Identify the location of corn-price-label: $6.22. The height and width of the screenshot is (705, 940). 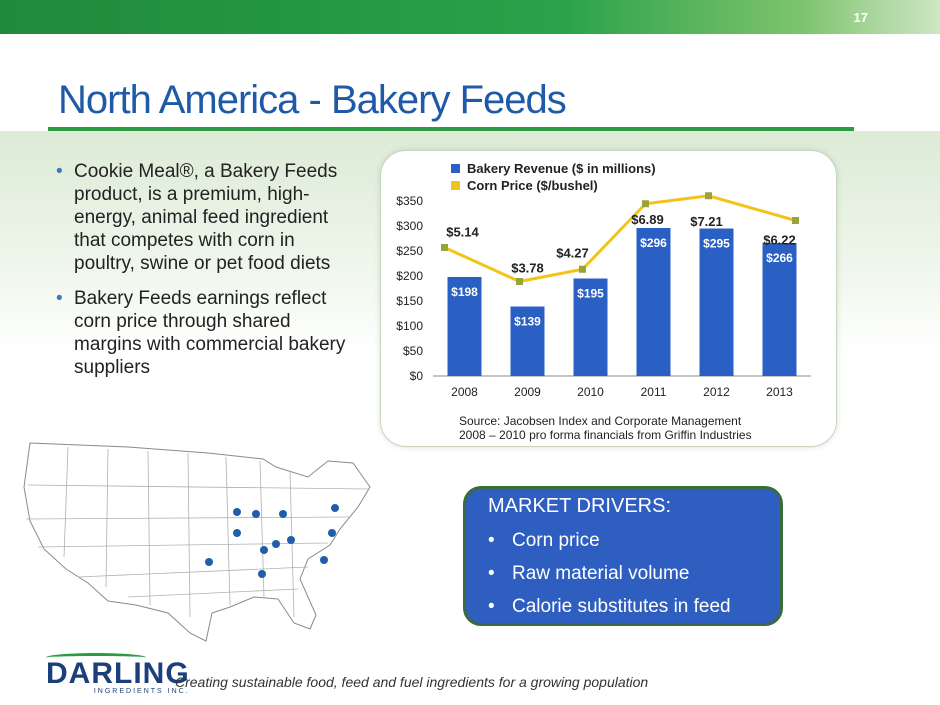
(779, 240).